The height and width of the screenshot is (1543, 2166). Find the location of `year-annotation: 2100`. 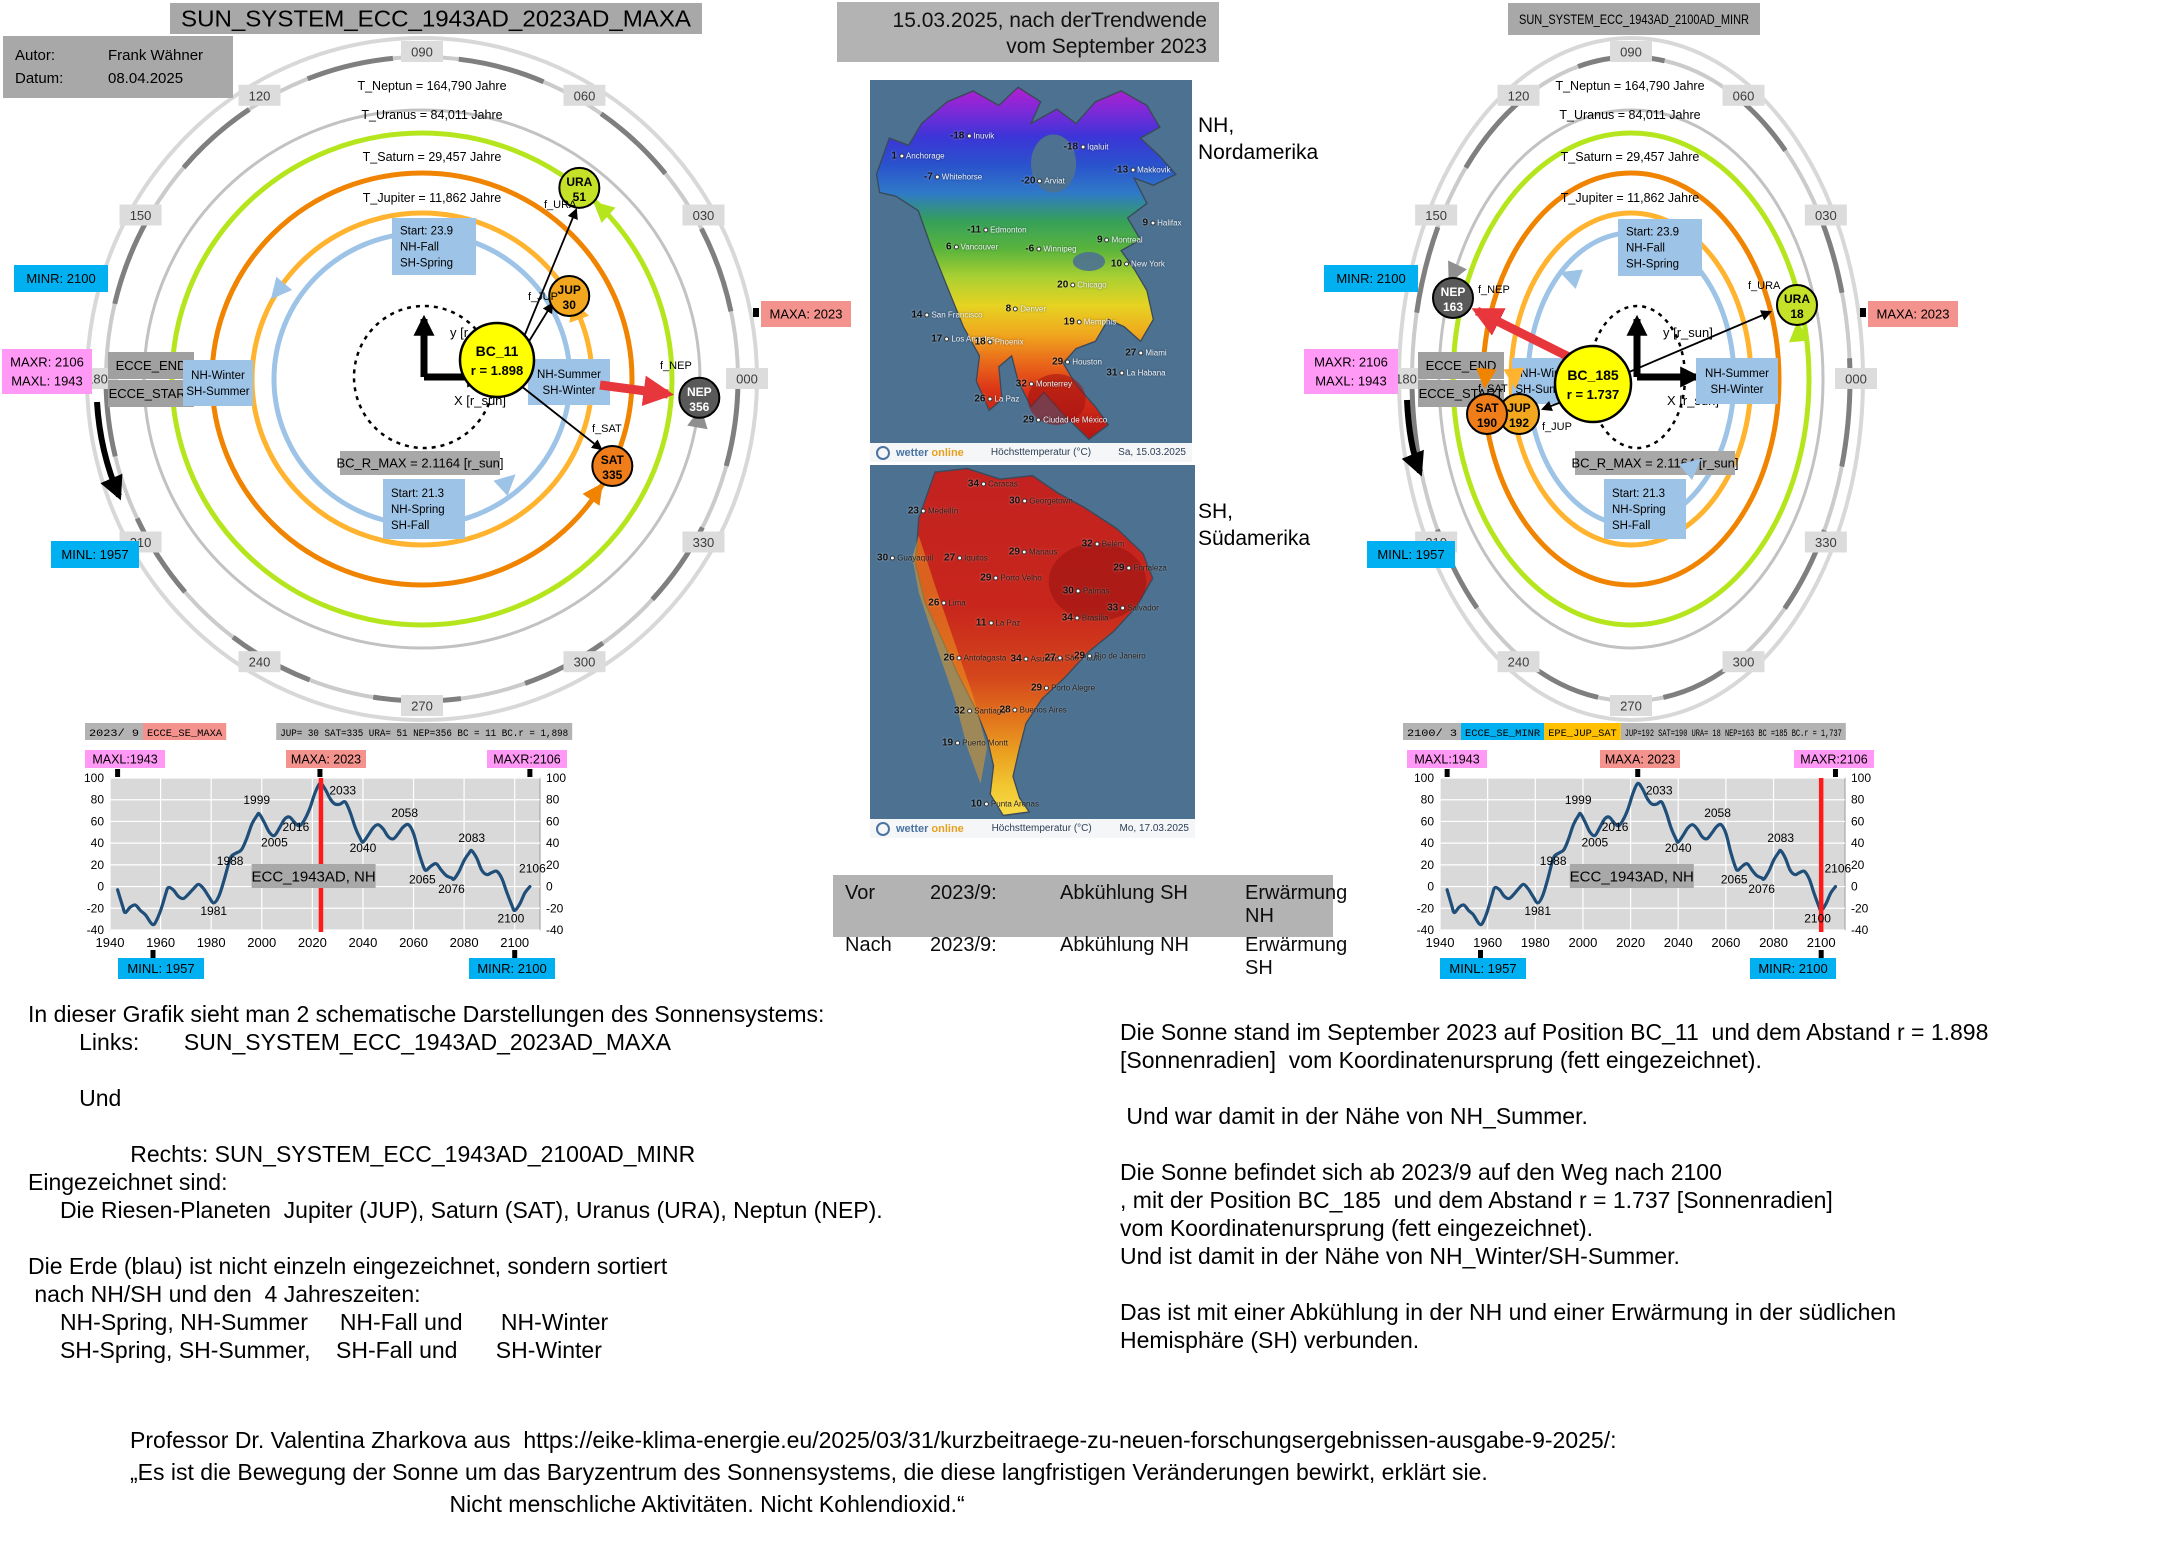

year-annotation: 2100 is located at coordinates (511, 918).